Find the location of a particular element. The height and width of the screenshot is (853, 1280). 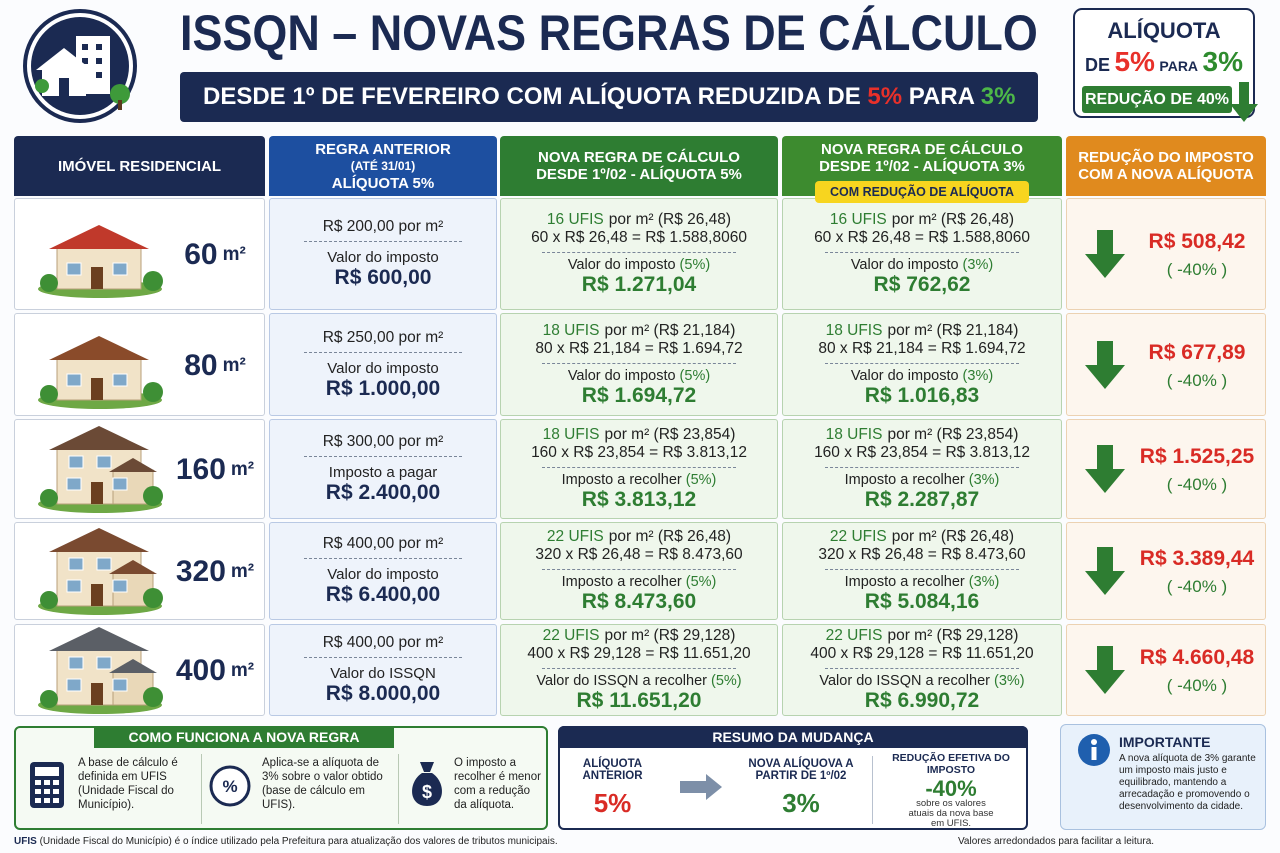

table-cell: 160 m² is located at coordinates (139, 469).